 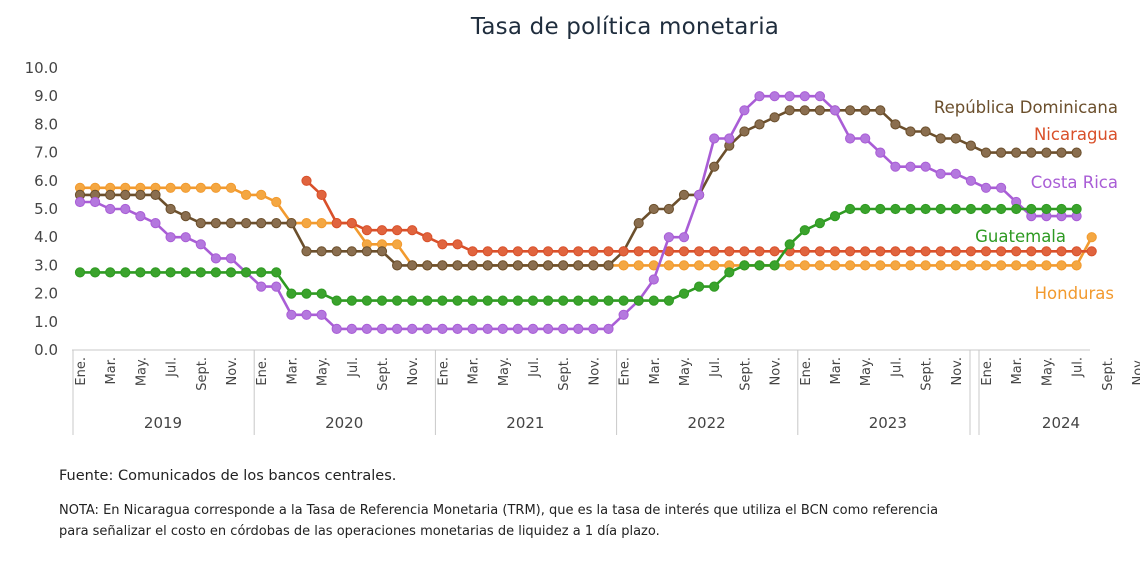 I want to click on chart-title: Tasa de política monetaria, so click(x=625, y=27).